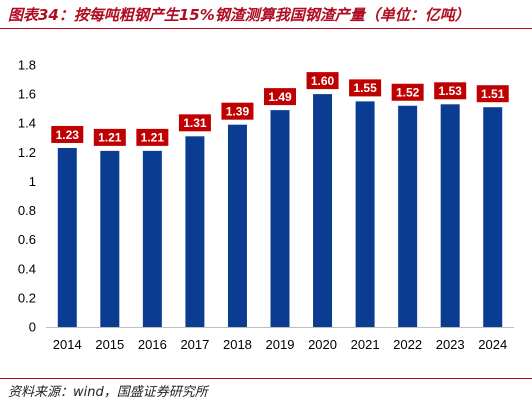 This screenshot has width=532, height=404. What do you see at coordinates (108, 392) in the screenshot?
I see `source-note: 资料来源：wind，国盛证券研究所` at bounding box center [108, 392].